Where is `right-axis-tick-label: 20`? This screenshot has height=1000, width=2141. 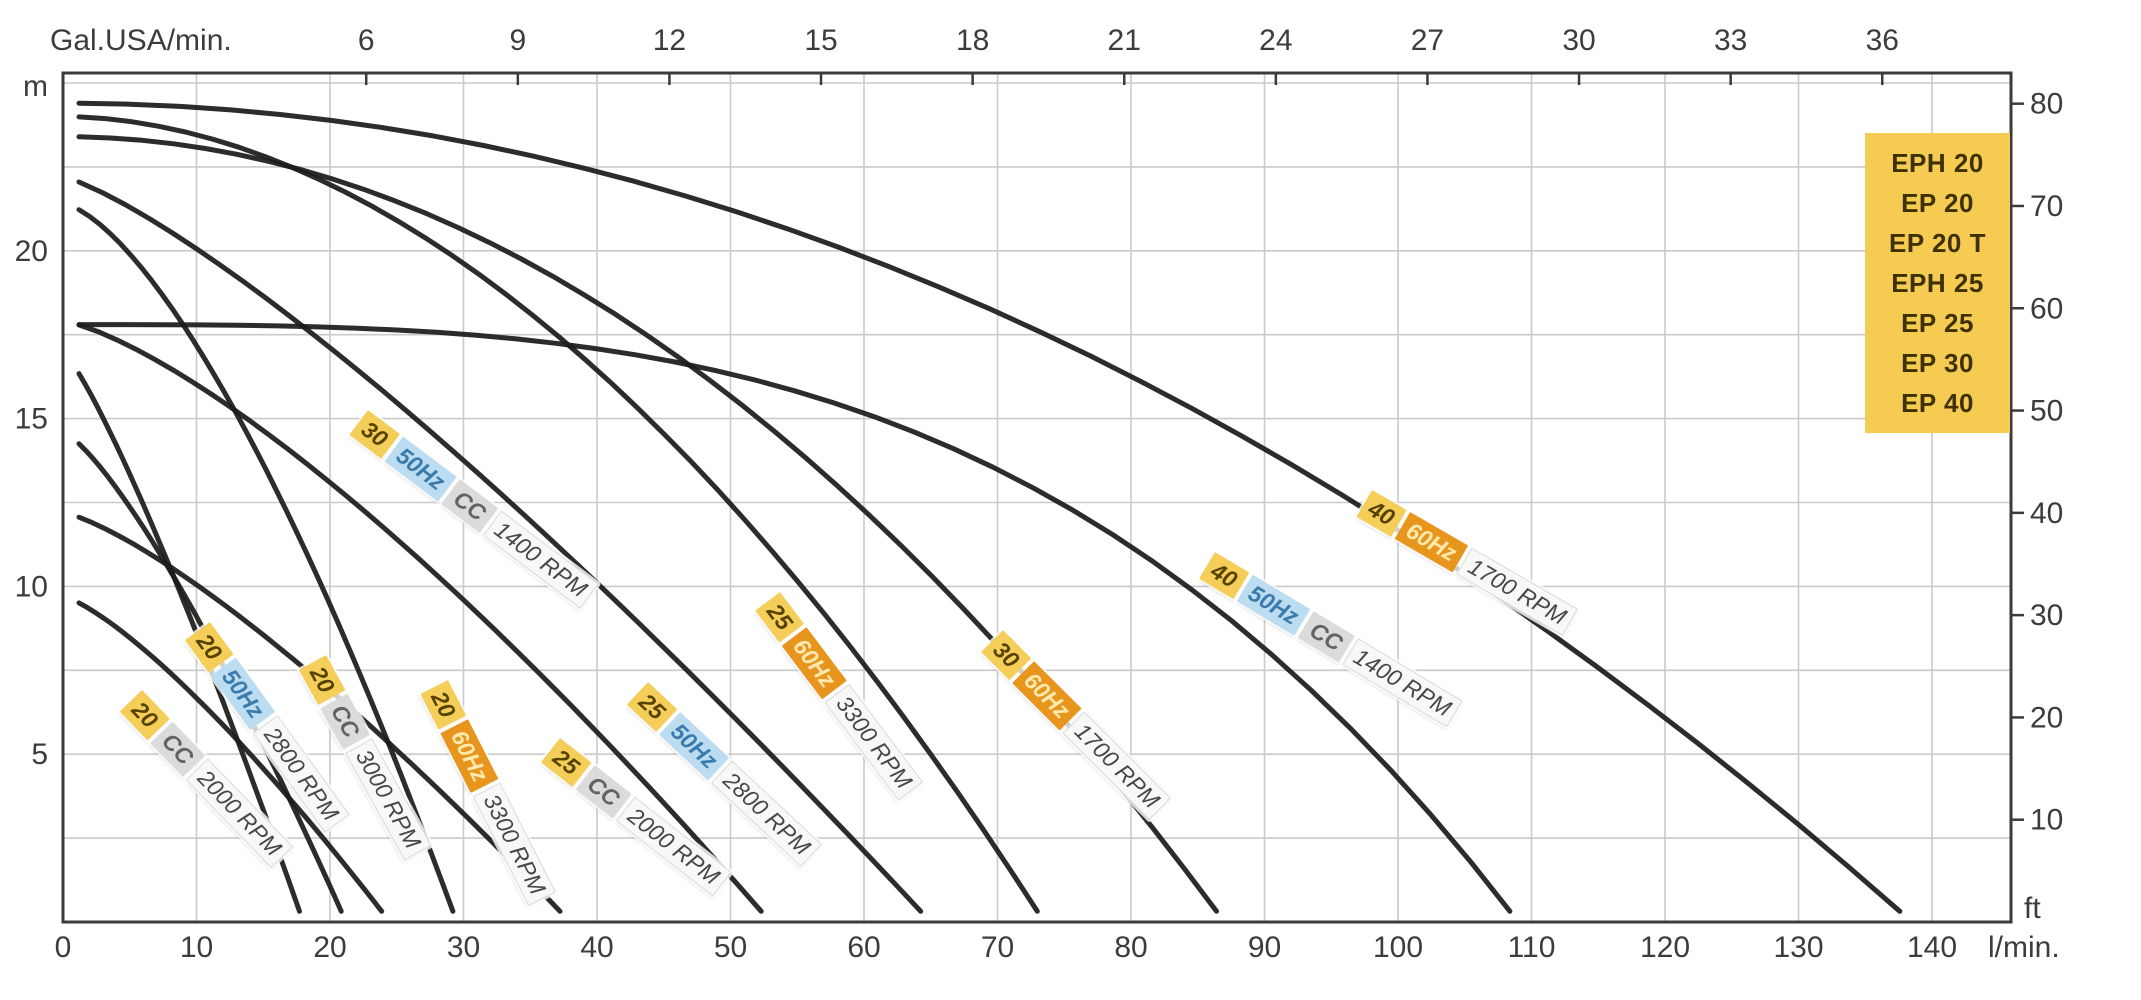
right-axis-tick-label: 20 is located at coordinates (2046, 717).